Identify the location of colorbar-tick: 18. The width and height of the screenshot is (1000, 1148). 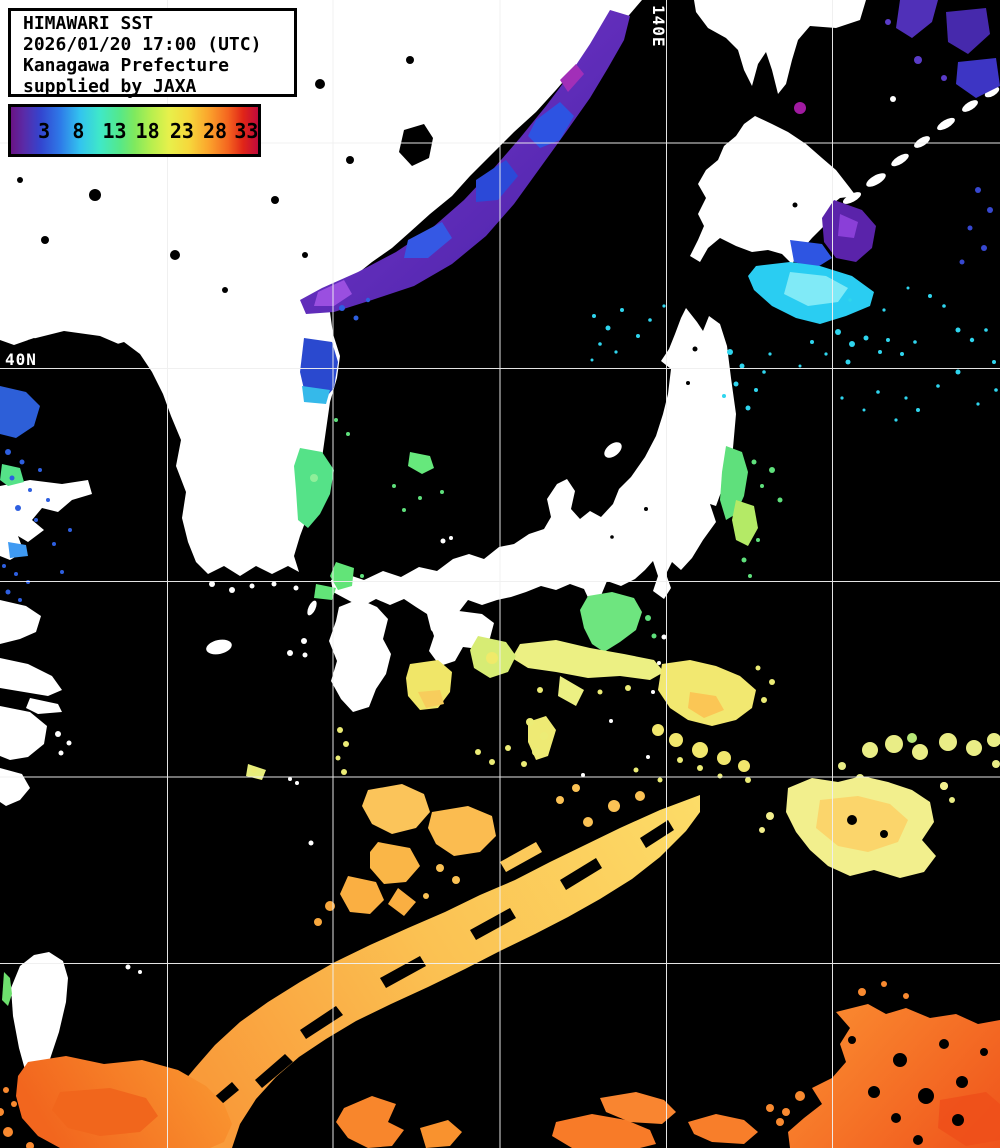
(147, 131).